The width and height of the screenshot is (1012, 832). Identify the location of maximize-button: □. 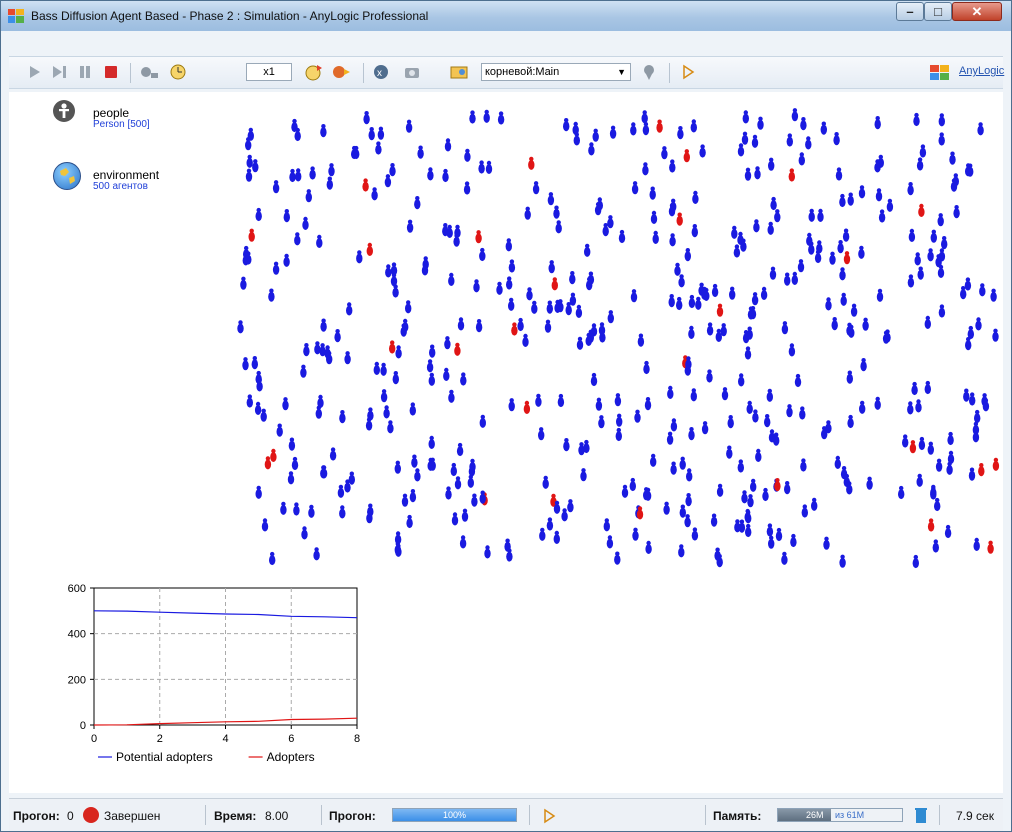
(938, 11).